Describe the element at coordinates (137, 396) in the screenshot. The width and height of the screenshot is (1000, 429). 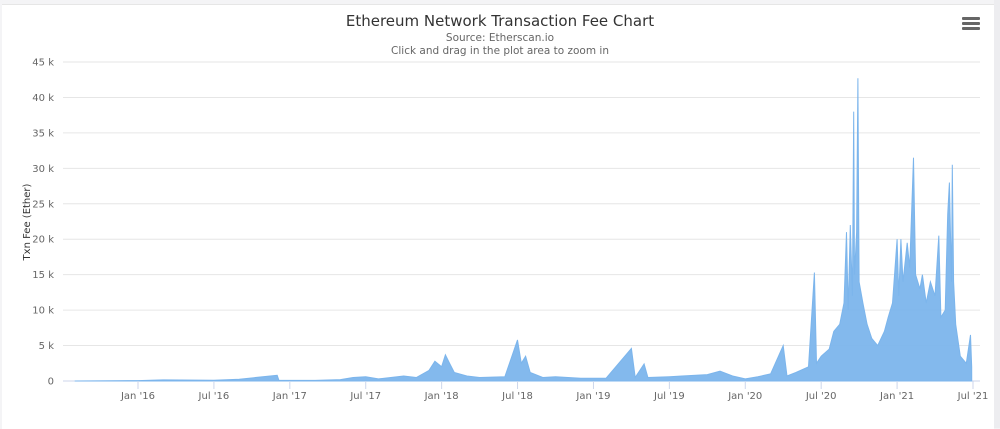
I see `x-tick-label: Jan '16` at that location.